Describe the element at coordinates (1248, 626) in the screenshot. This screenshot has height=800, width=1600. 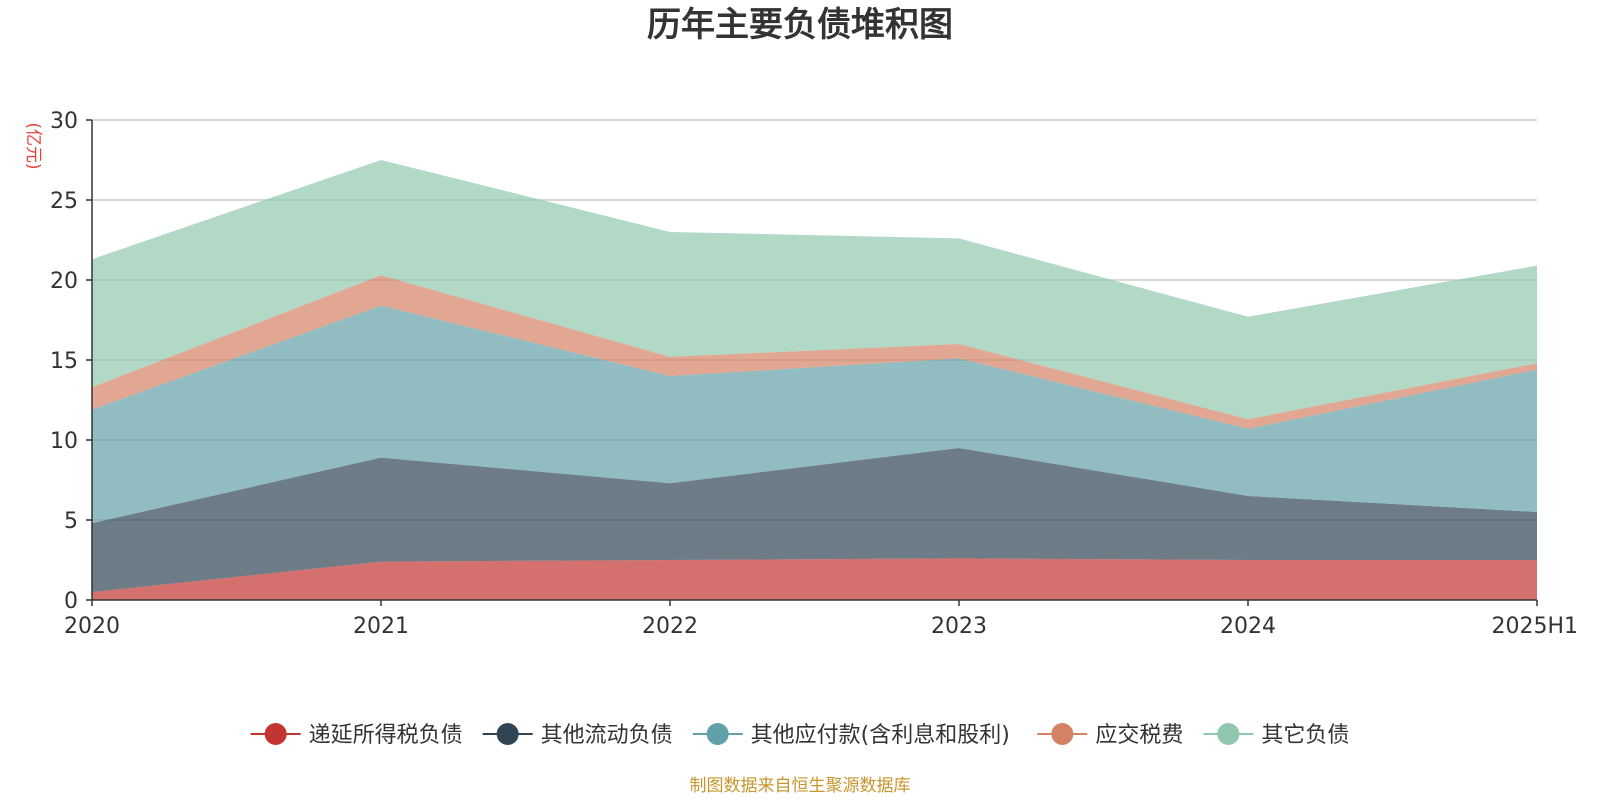
I see `x-tick-label: 2024` at that location.